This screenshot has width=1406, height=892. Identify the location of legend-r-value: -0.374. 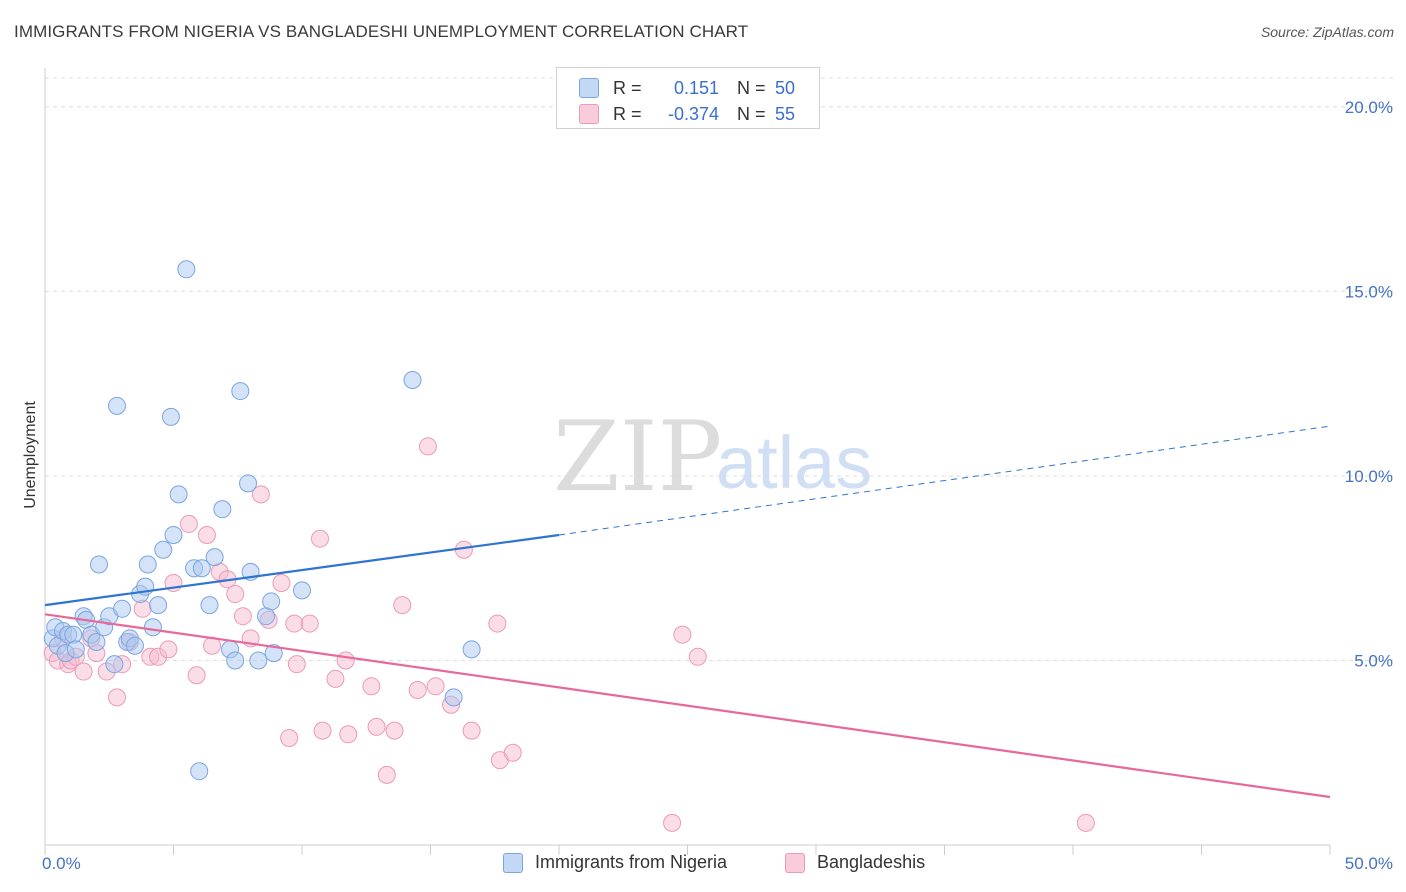
(693, 113).